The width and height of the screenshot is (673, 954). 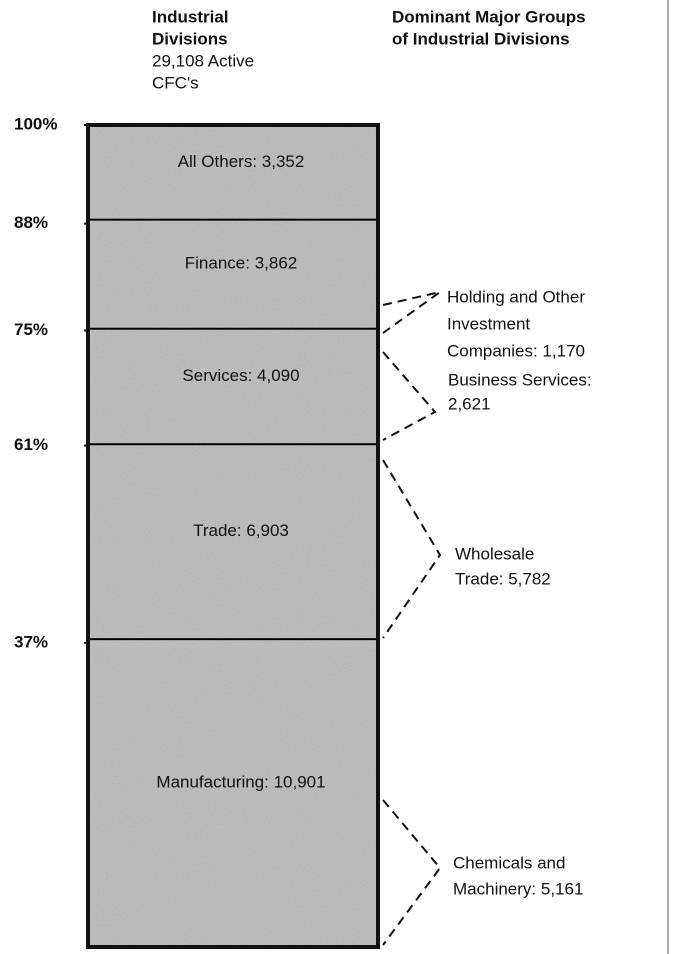 What do you see at coordinates (175, 82) in the screenshot?
I see `header-line: CFC's` at bounding box center [175, 82].